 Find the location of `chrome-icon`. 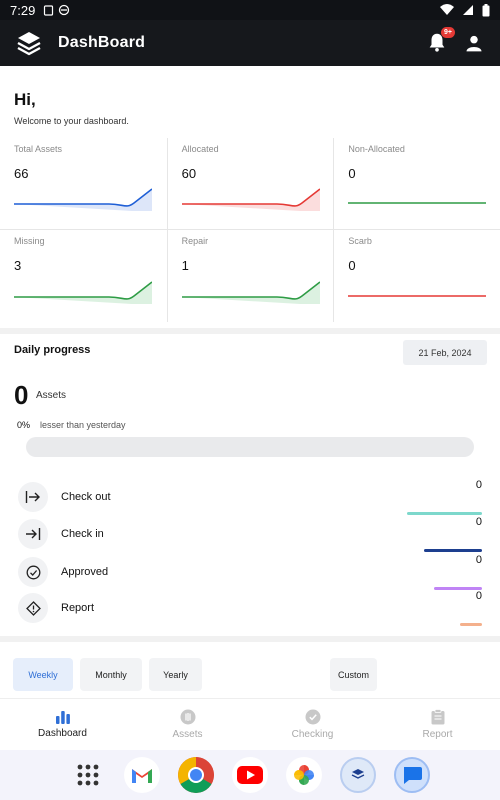

chrome-icon is located at coordinates (196, 775).